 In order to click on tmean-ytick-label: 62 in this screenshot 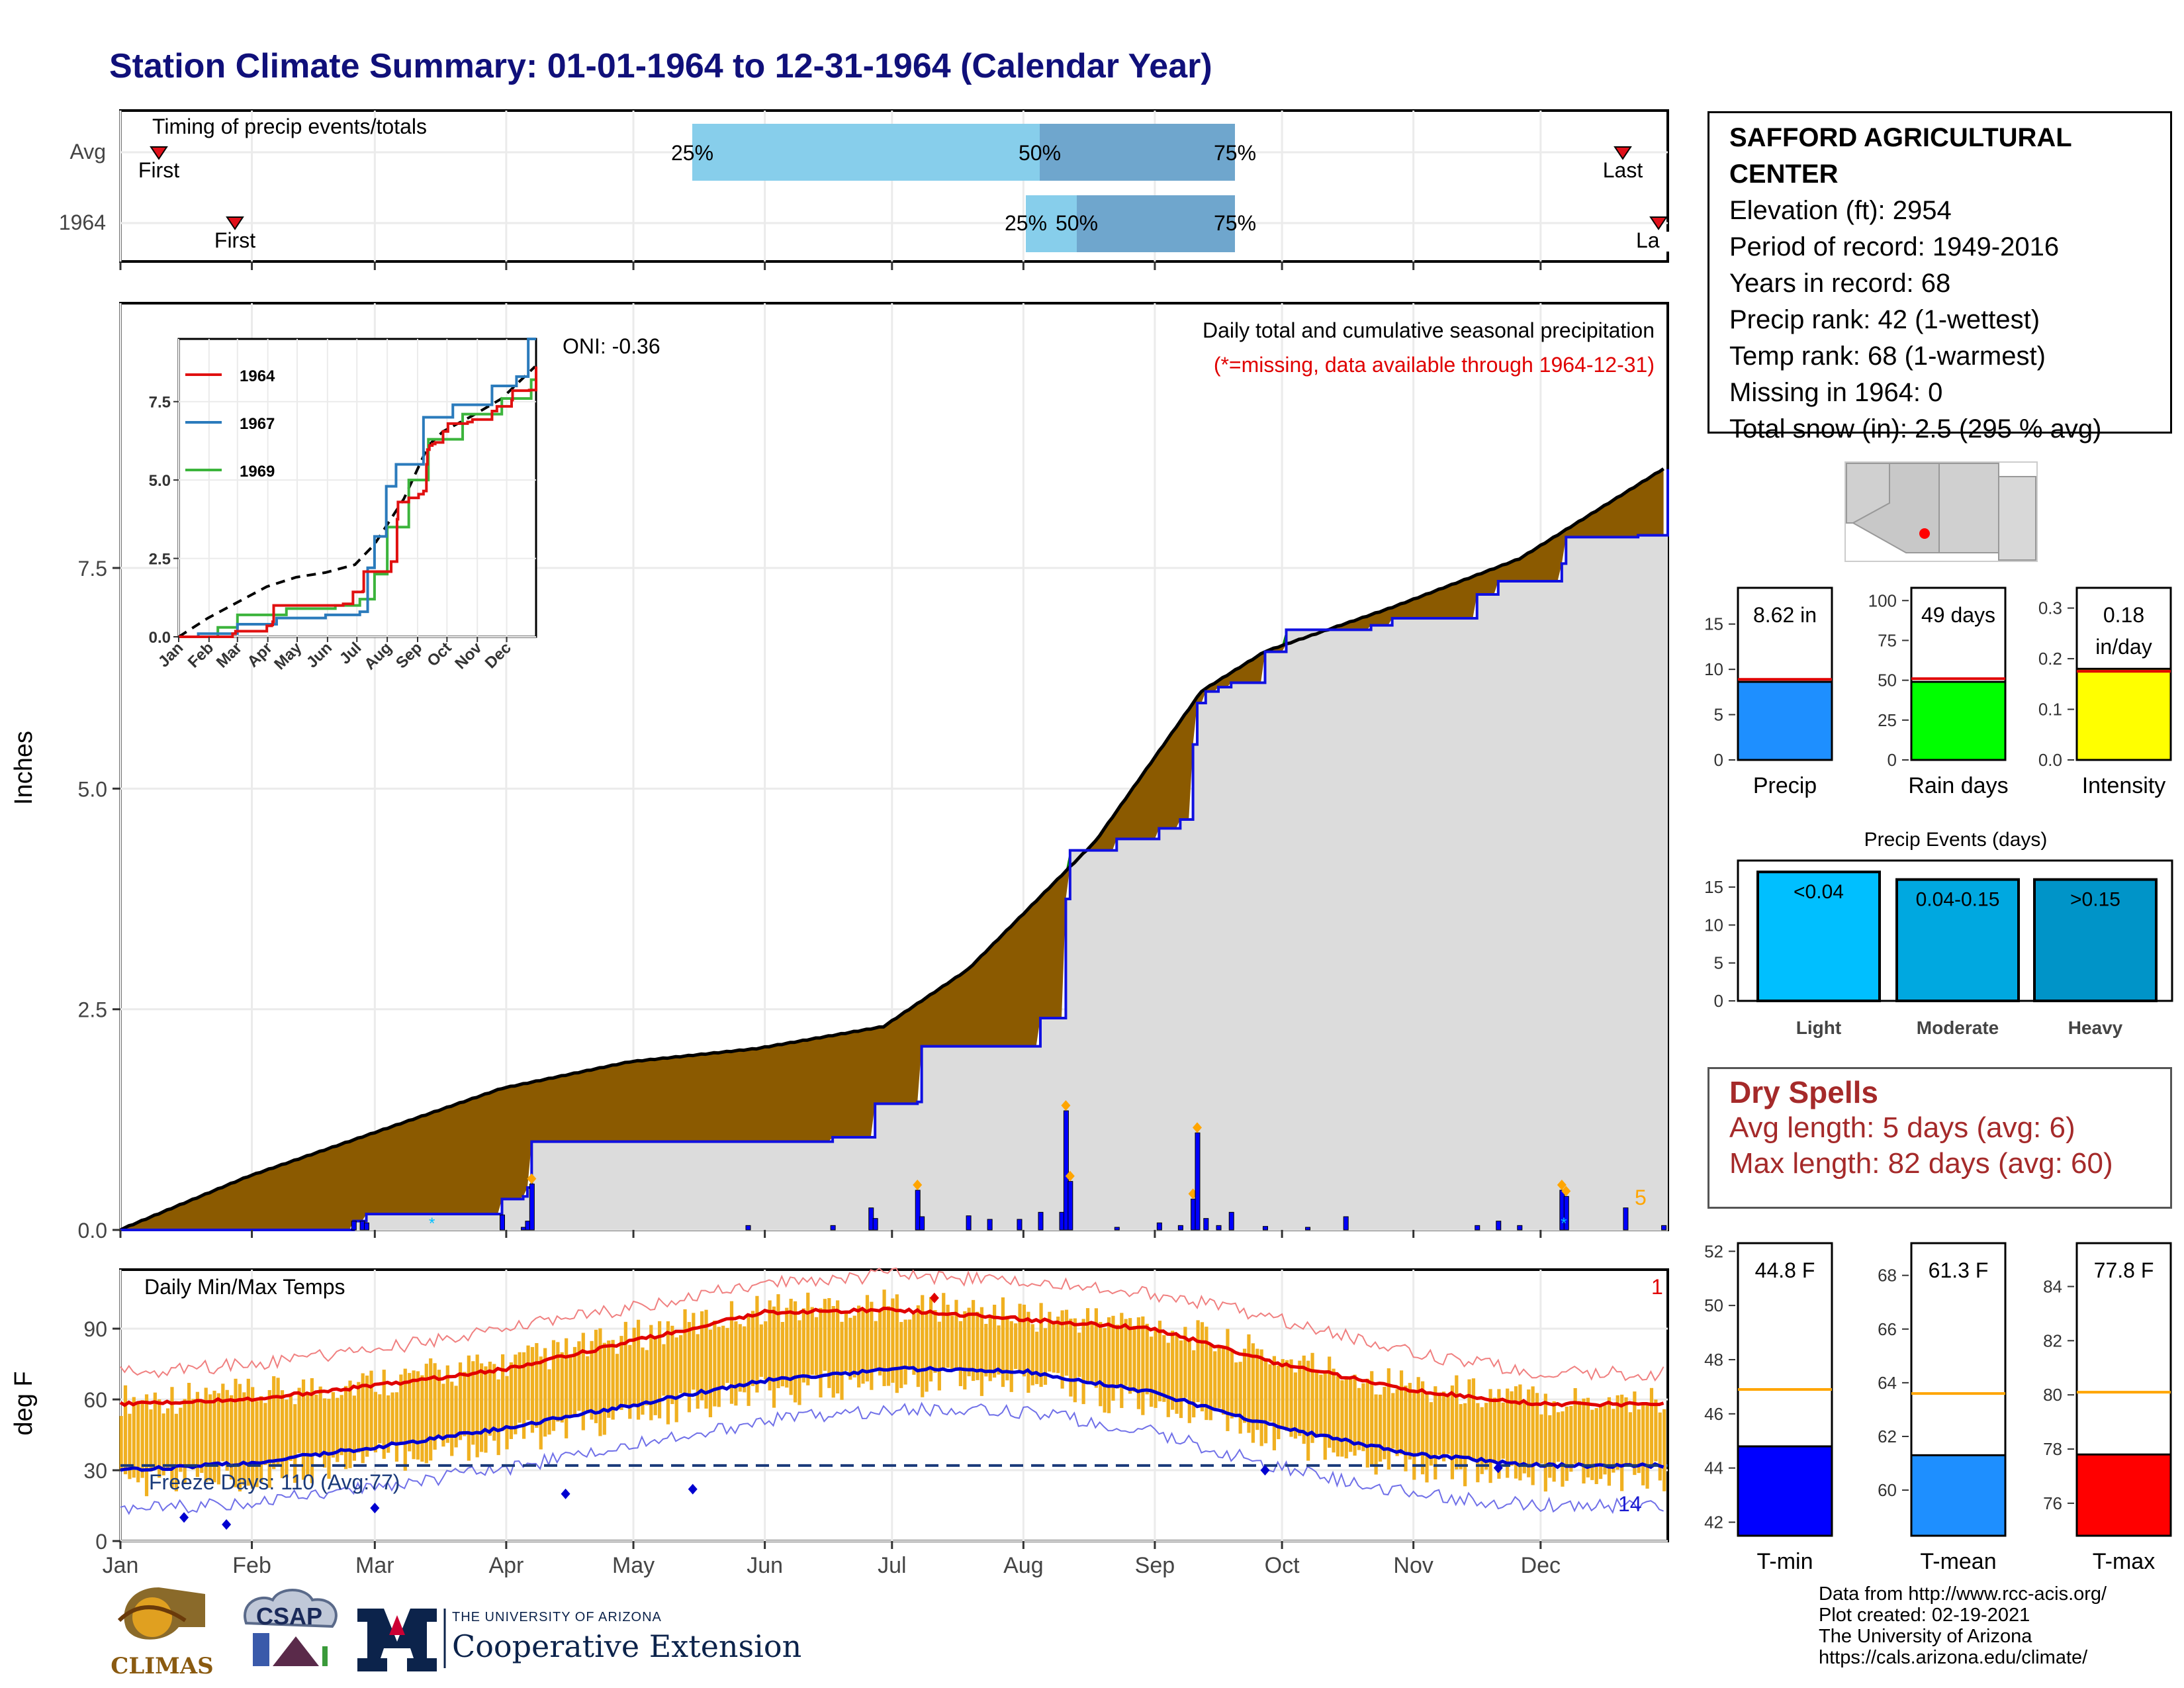, I will do `click(1888, 1436)`.